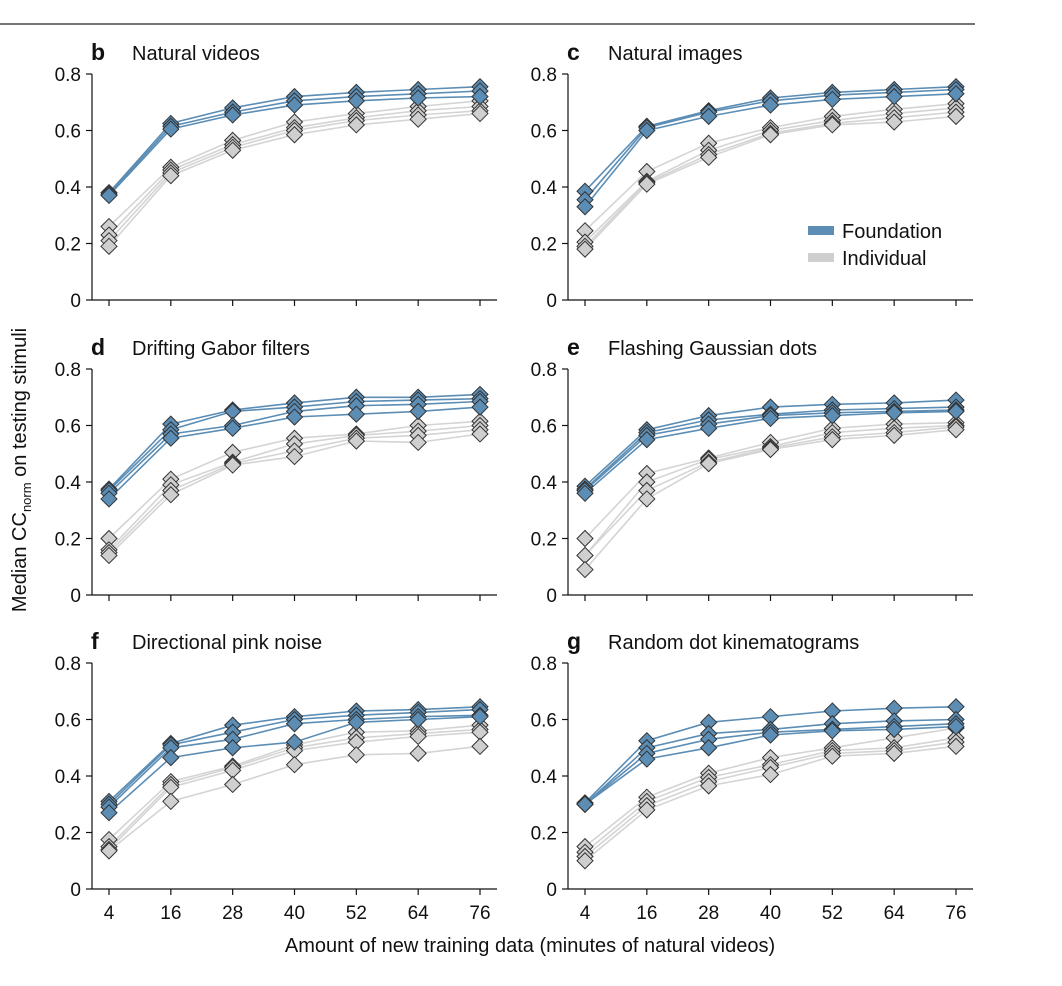 The image size is (1062, 986). What do you see at coordinates (95, 641) in the screenshot?
I see `panel-letter: f` at bounding box center [95, 641].